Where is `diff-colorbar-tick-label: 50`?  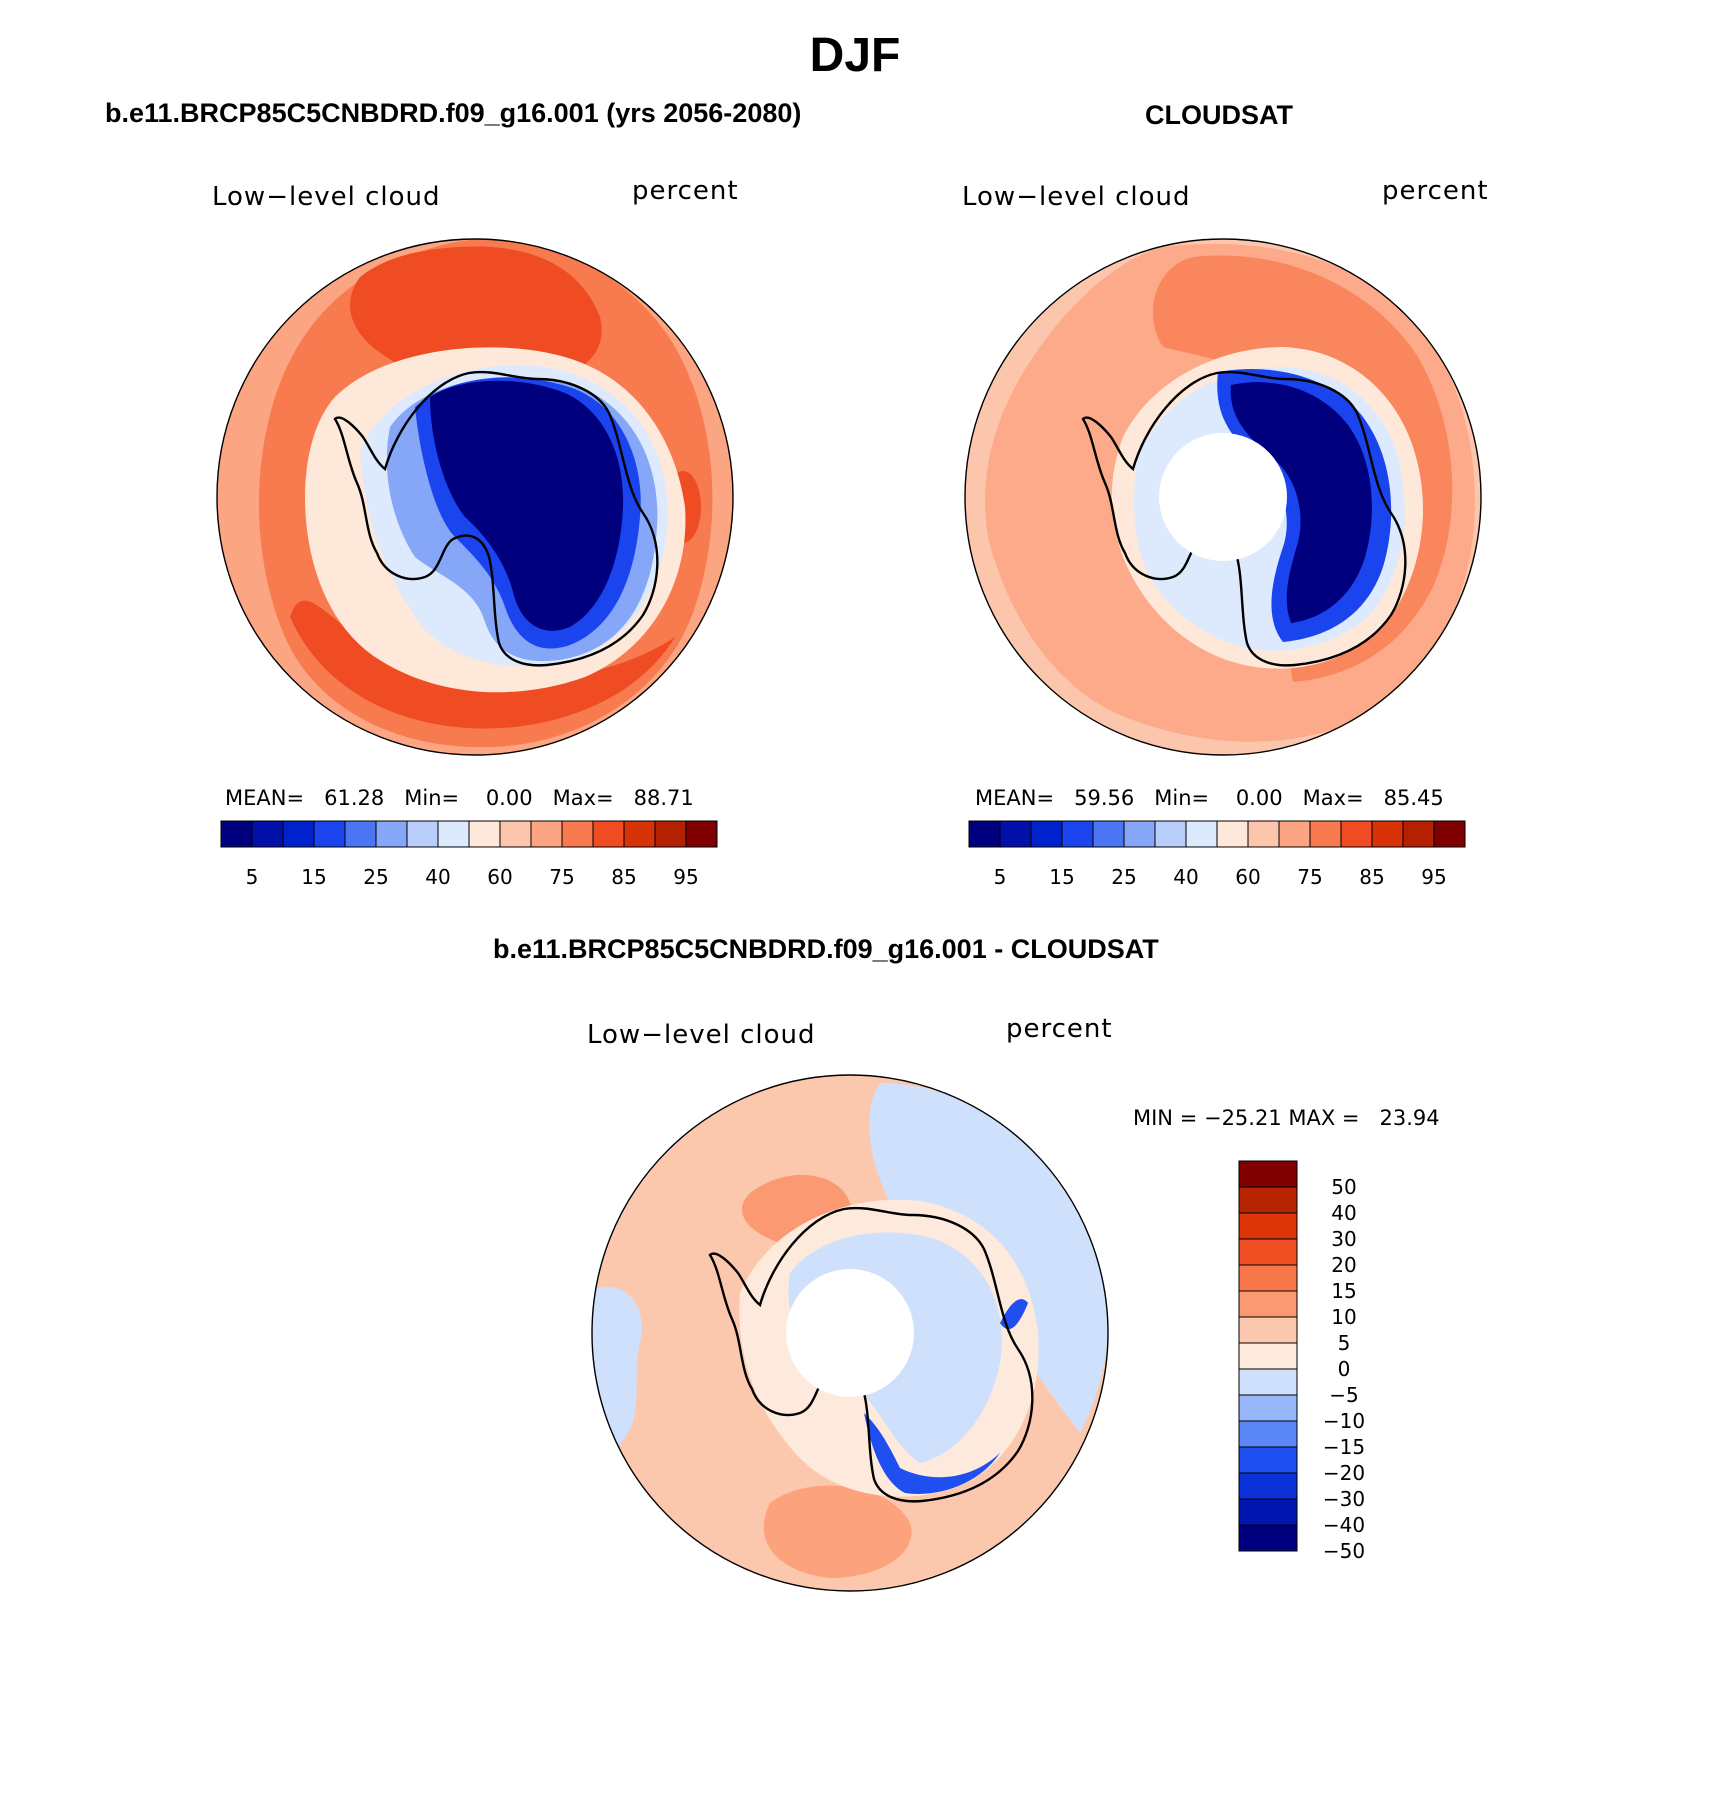
diff-colorbar-tick-label: 50 is located at coordinates (1343, 1187).